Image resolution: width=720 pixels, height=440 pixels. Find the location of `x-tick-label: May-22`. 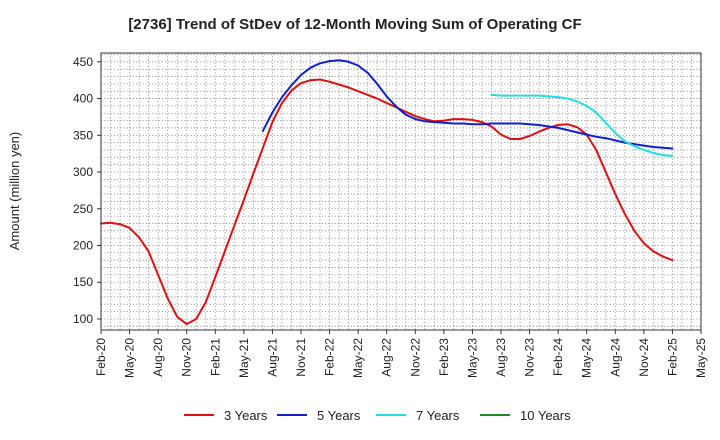

x-tick-label: May-22 is located at coordinates (358, 358).